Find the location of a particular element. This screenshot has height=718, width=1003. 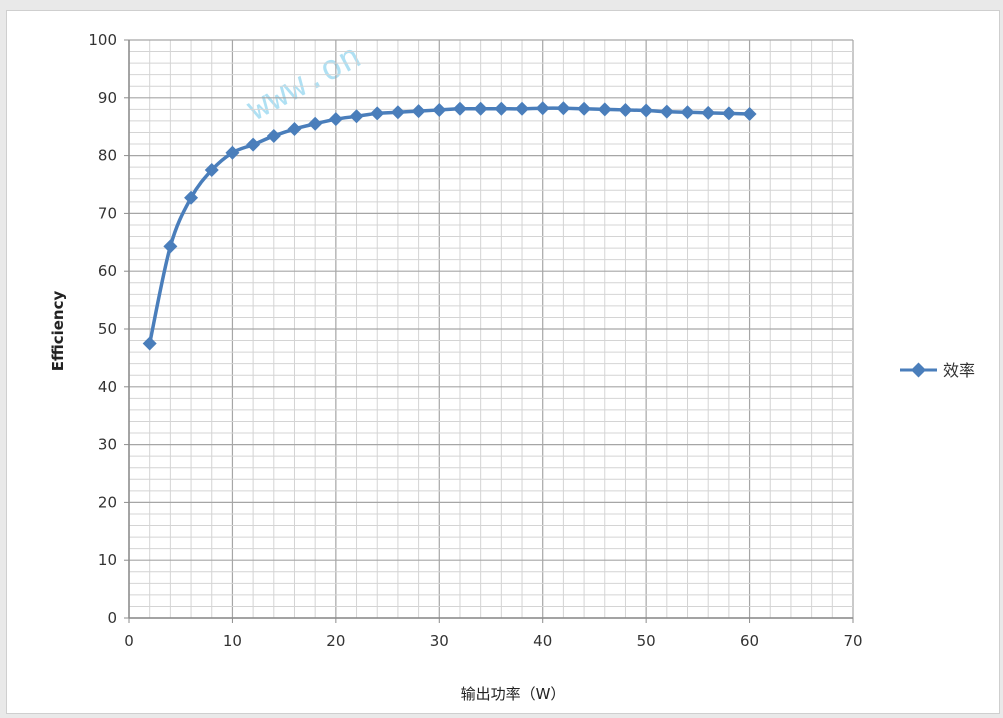

y-tick-label: 40 is located at coordinates (107, 387).